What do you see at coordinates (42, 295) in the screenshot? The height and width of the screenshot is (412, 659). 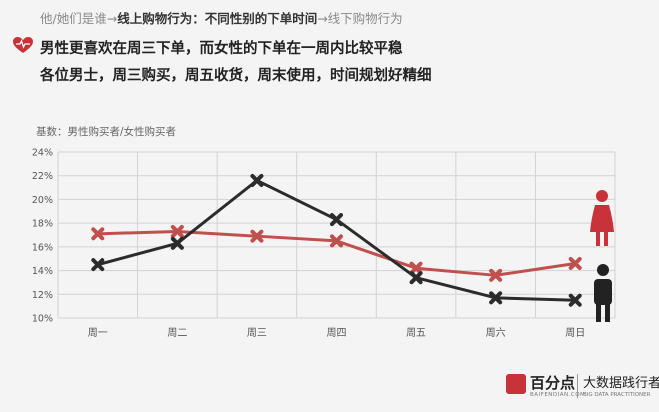 I see `y-tick-label: 12%` at bounding box center [42, 295].